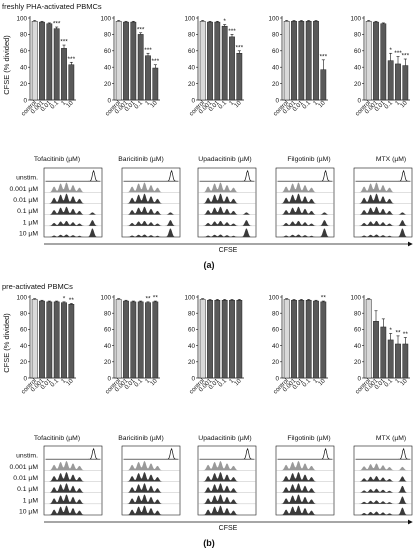 The height and width of the screenshot is (550, 415). I want to click on histogram-row-label: 0.01 µM, so click(25, 478).